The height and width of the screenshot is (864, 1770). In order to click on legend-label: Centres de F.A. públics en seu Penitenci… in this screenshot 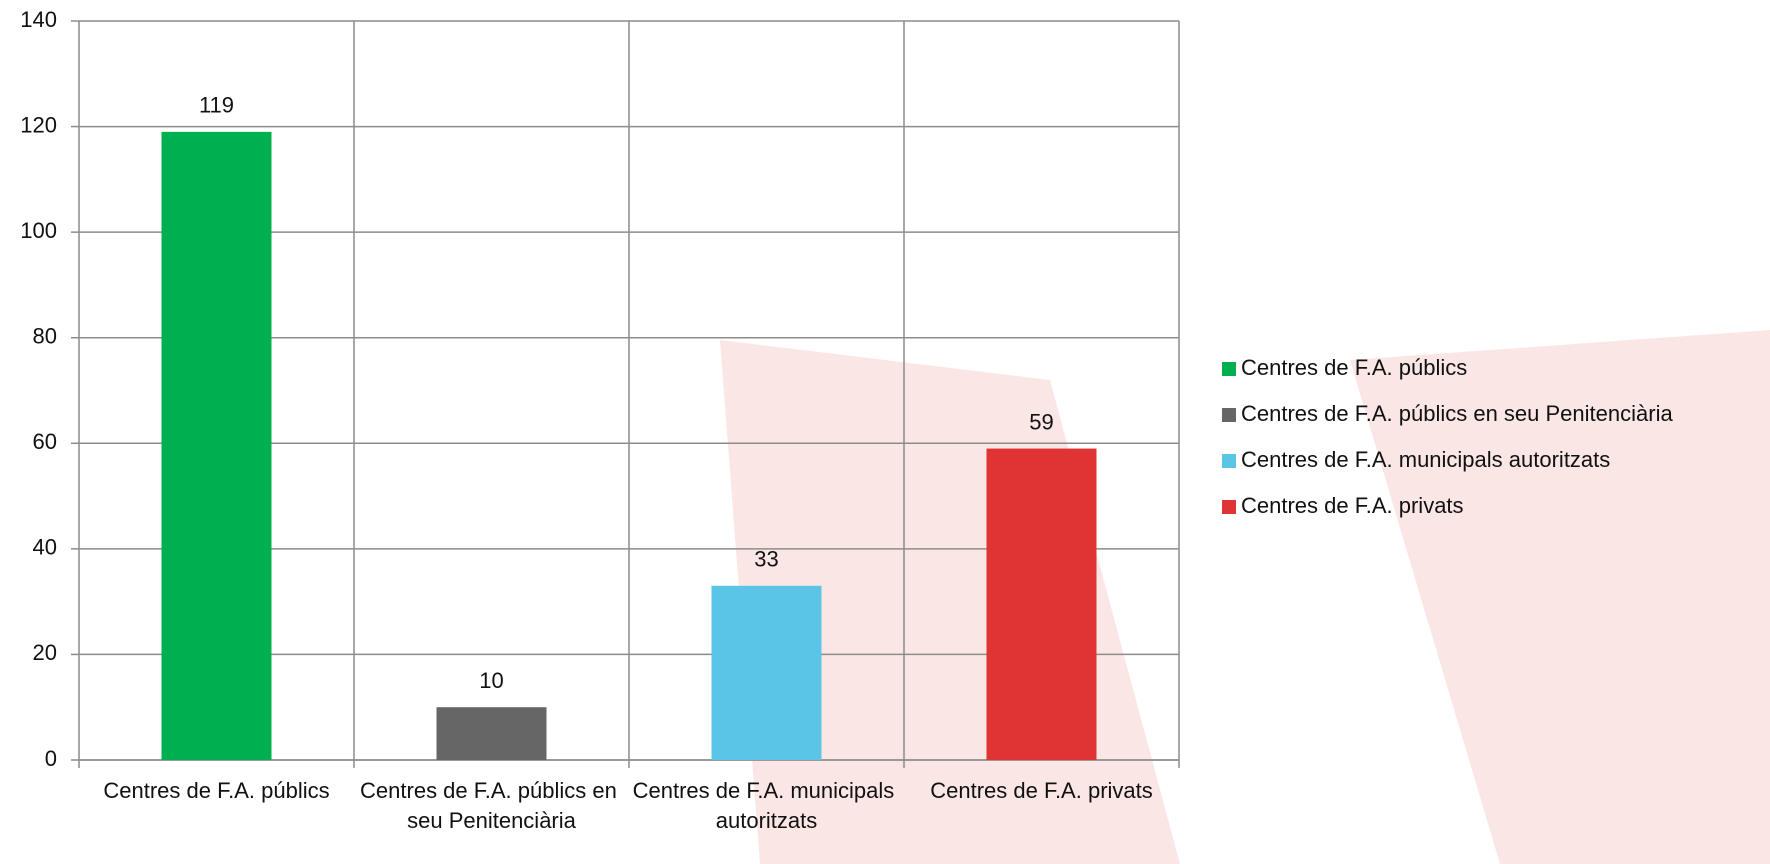, I will do `click(1457, 413)`.